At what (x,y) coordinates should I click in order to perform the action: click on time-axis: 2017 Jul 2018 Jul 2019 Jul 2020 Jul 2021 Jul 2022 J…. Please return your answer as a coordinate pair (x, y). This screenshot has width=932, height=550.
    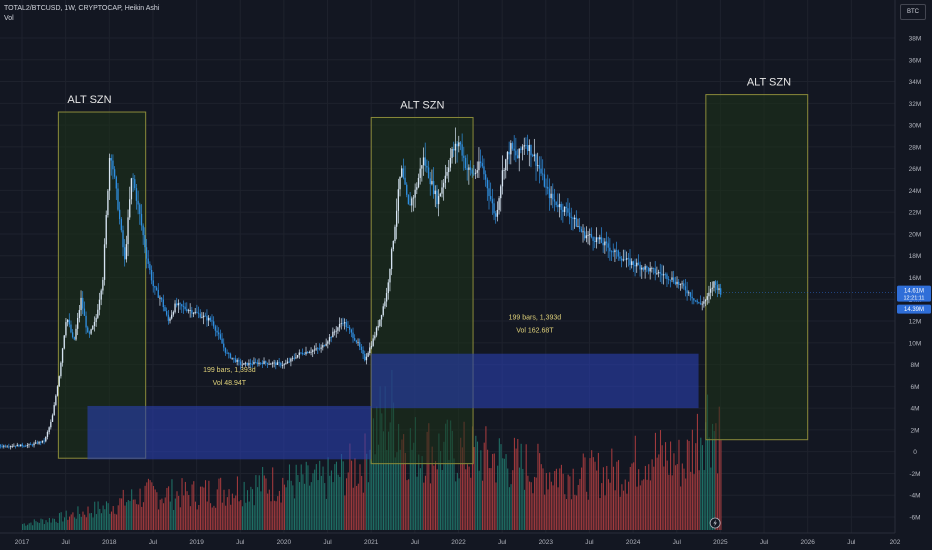
    Looking at the image, I should click on (466, 541).